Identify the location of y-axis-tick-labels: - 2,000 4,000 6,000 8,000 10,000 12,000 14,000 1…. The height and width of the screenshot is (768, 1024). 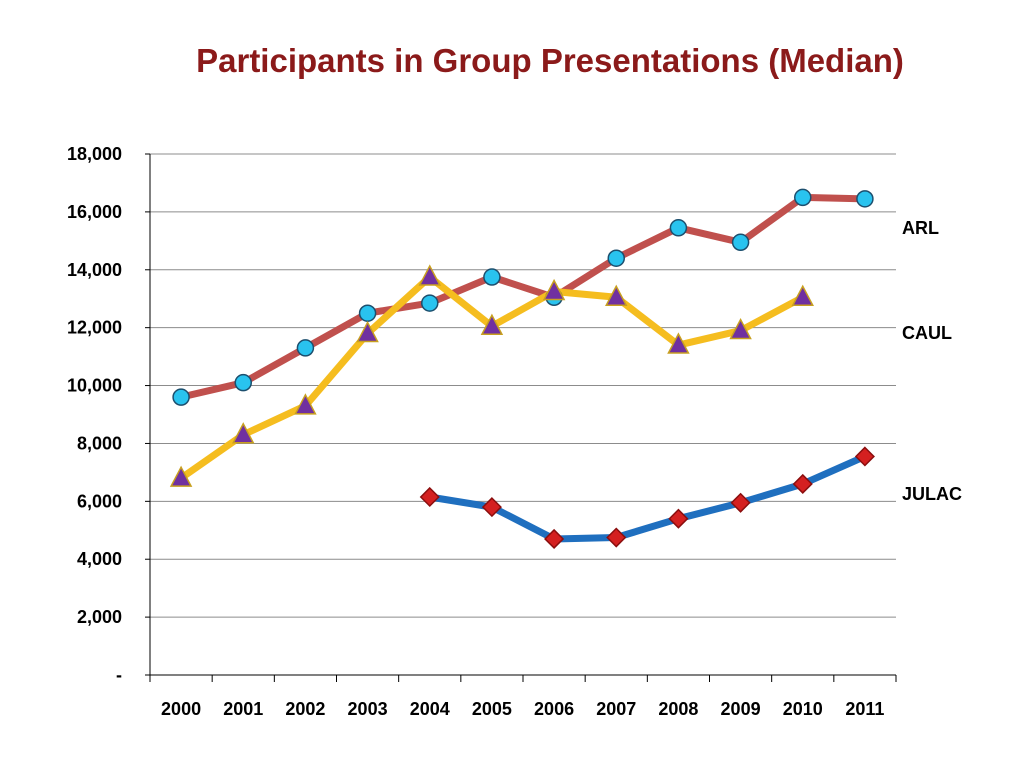
(94, 414).